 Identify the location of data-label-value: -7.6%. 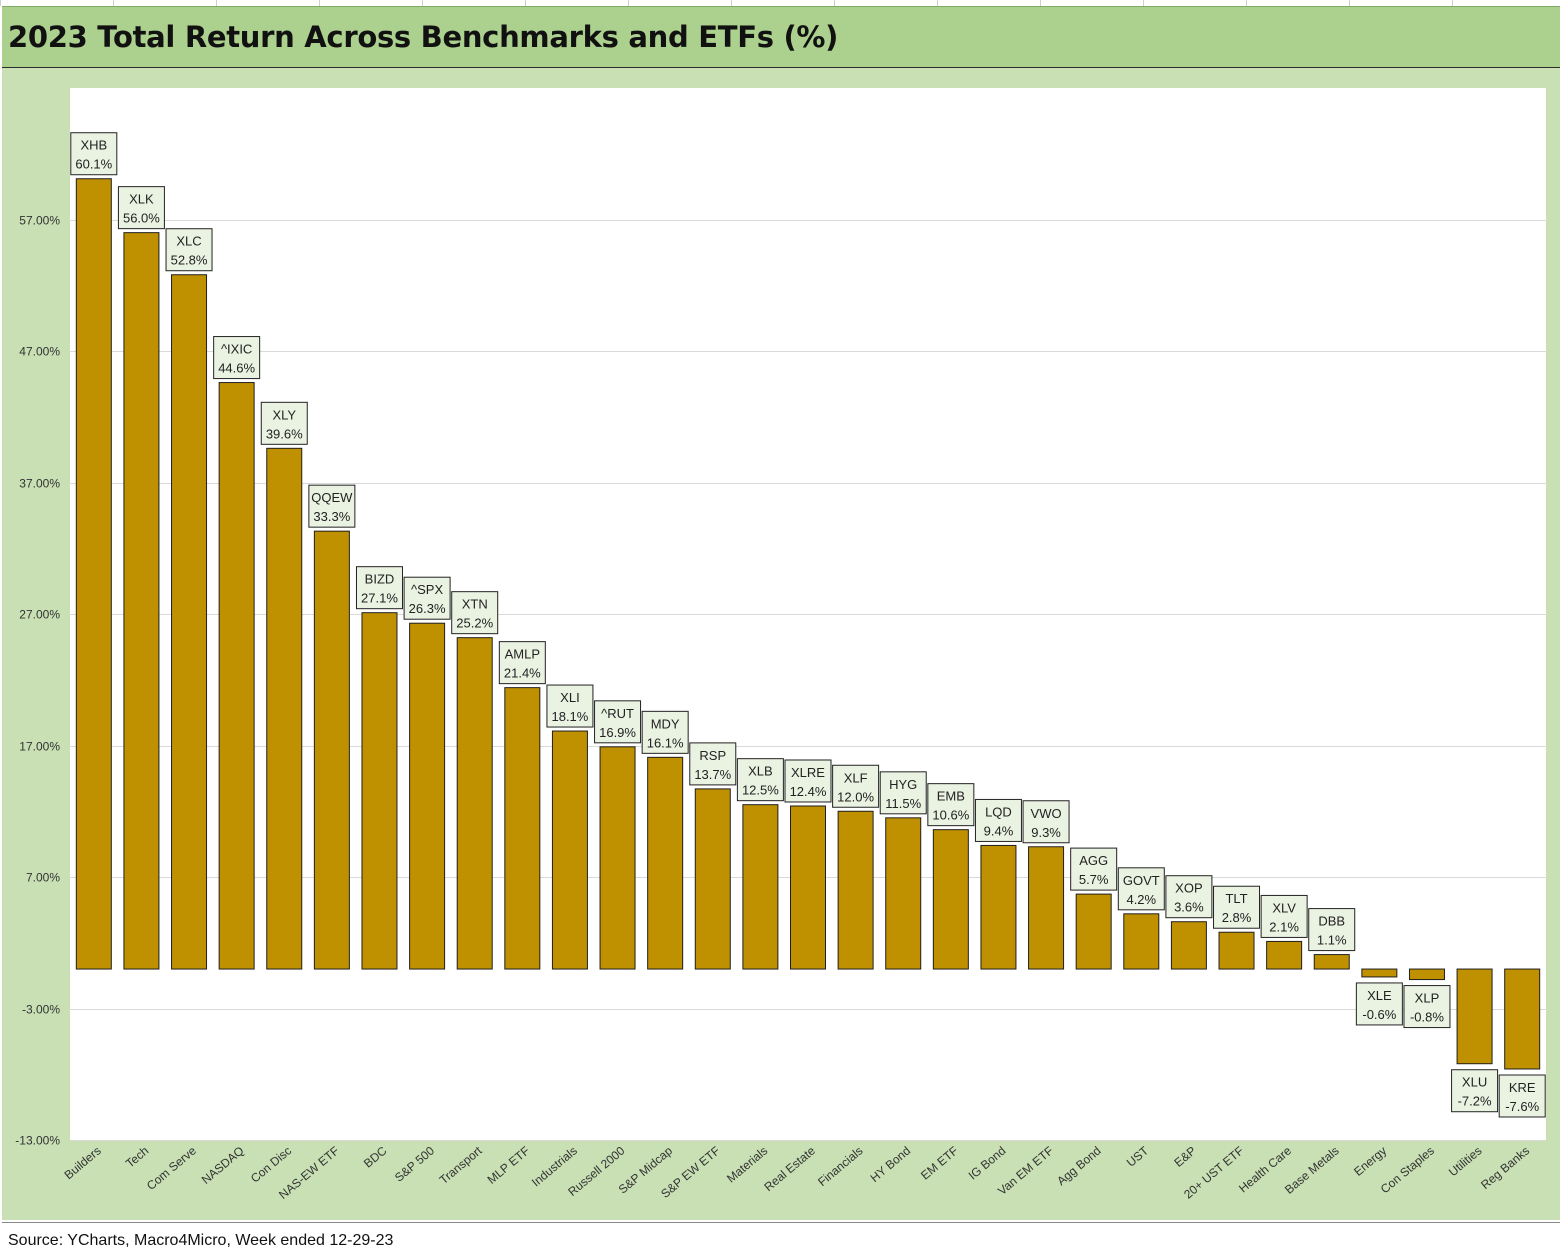
(1522, 1106).